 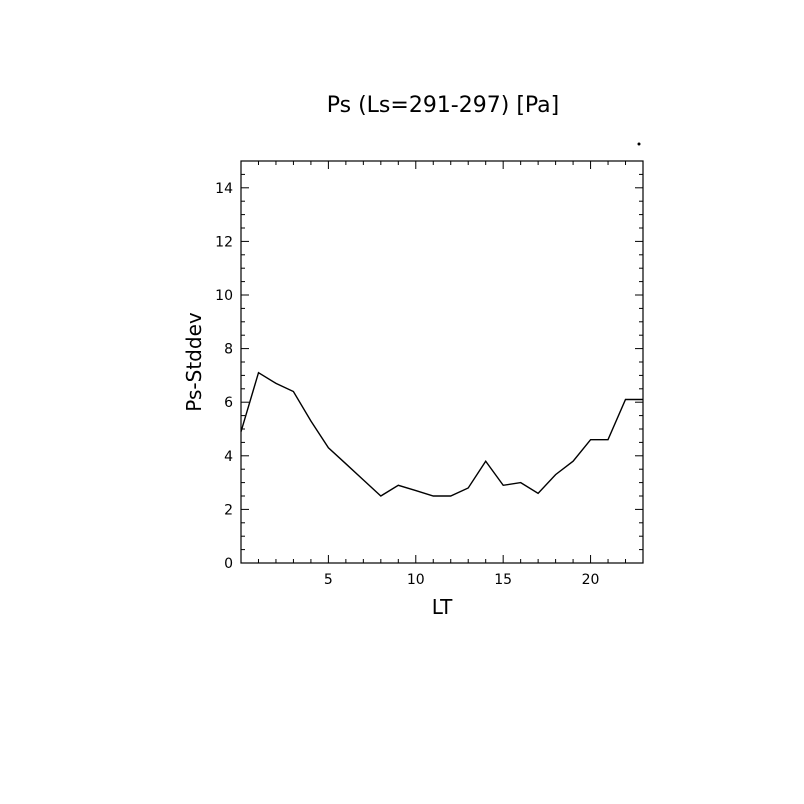 What do you see at coordinates (416, 580) in the screenshot?
I see `x-tick-label: 10` at bounding box center [416, 580].